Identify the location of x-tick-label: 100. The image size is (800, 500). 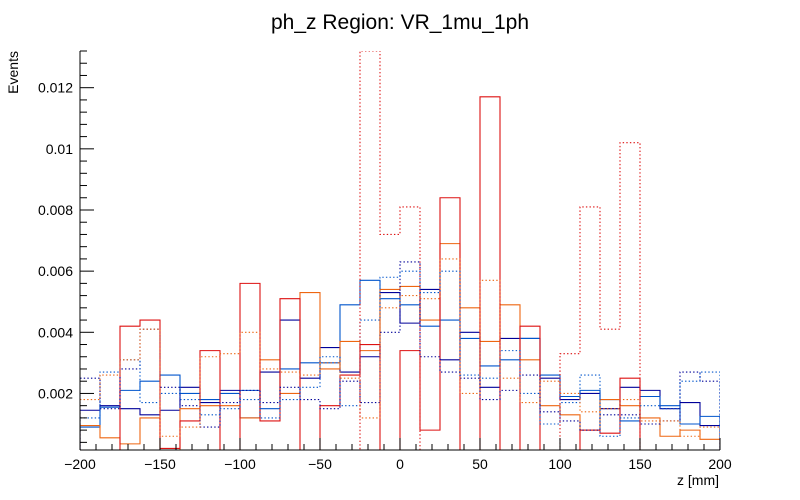
(560, 464).